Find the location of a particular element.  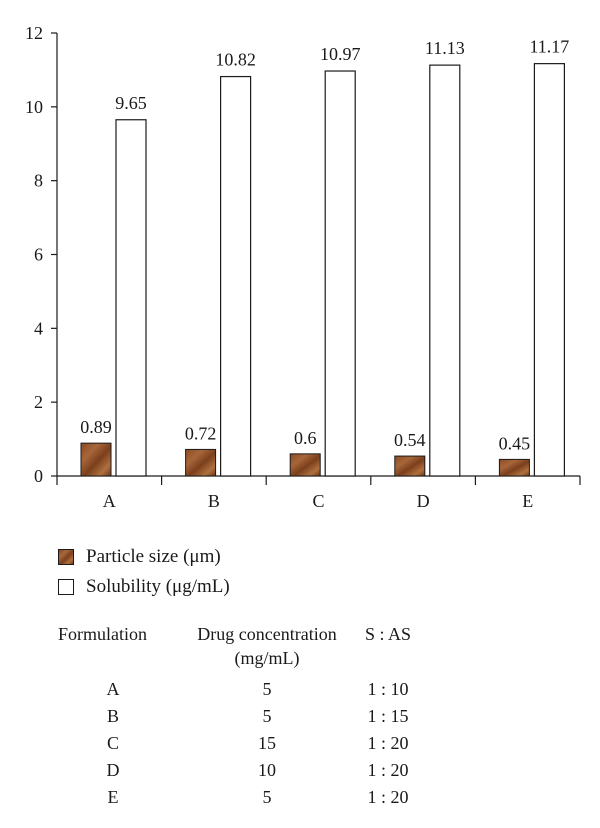

data-label-particle-size: 0.6 is located at coordinates (305, 438).